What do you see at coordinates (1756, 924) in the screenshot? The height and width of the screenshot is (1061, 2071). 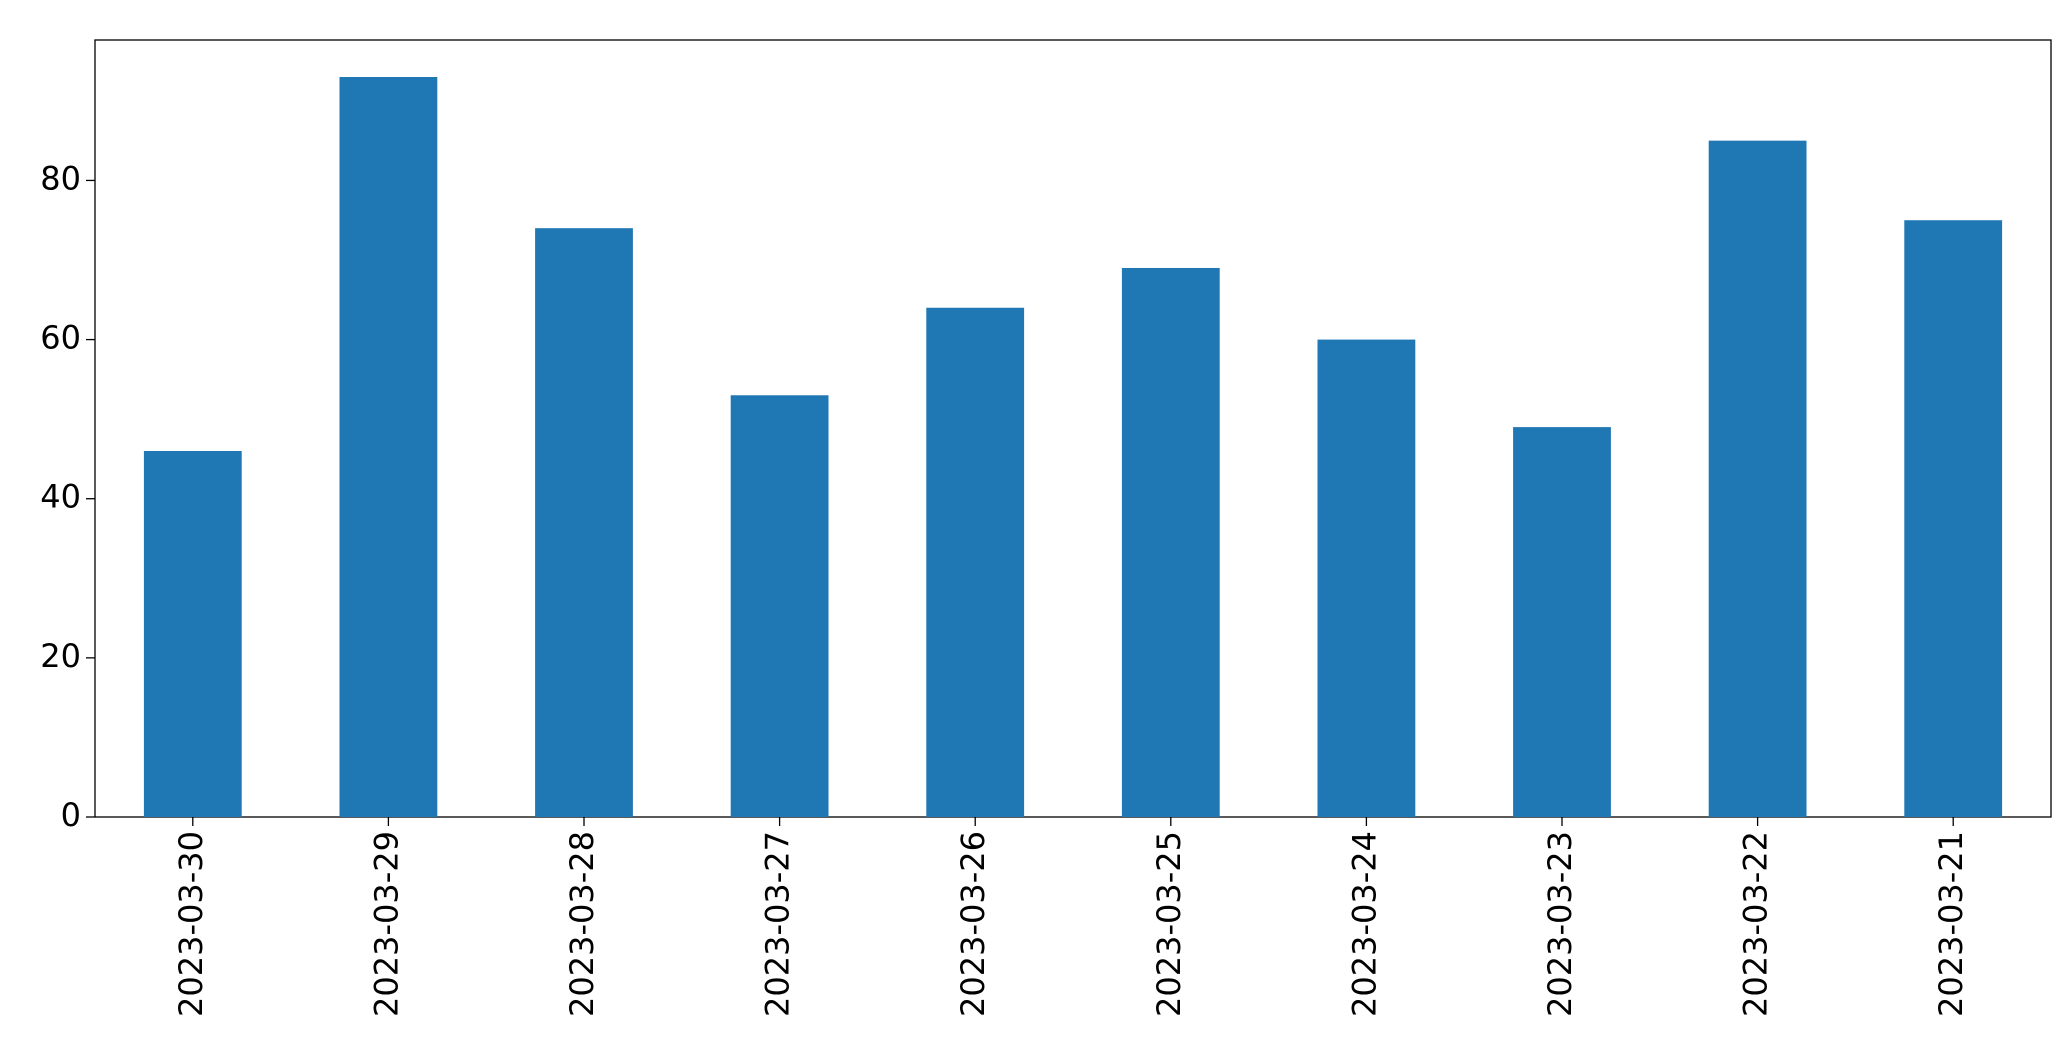 I see `x-tick-label: 2023-03-22` at bounding box center [1756, 924].